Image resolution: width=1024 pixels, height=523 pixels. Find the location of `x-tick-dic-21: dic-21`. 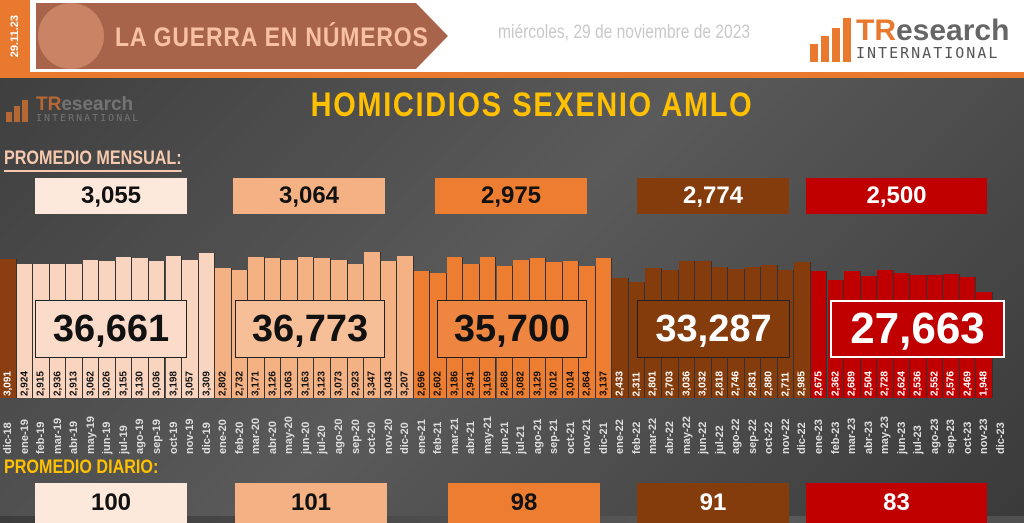

x-tick-dic-21: dic-21 is located at coordinates (603, 438).